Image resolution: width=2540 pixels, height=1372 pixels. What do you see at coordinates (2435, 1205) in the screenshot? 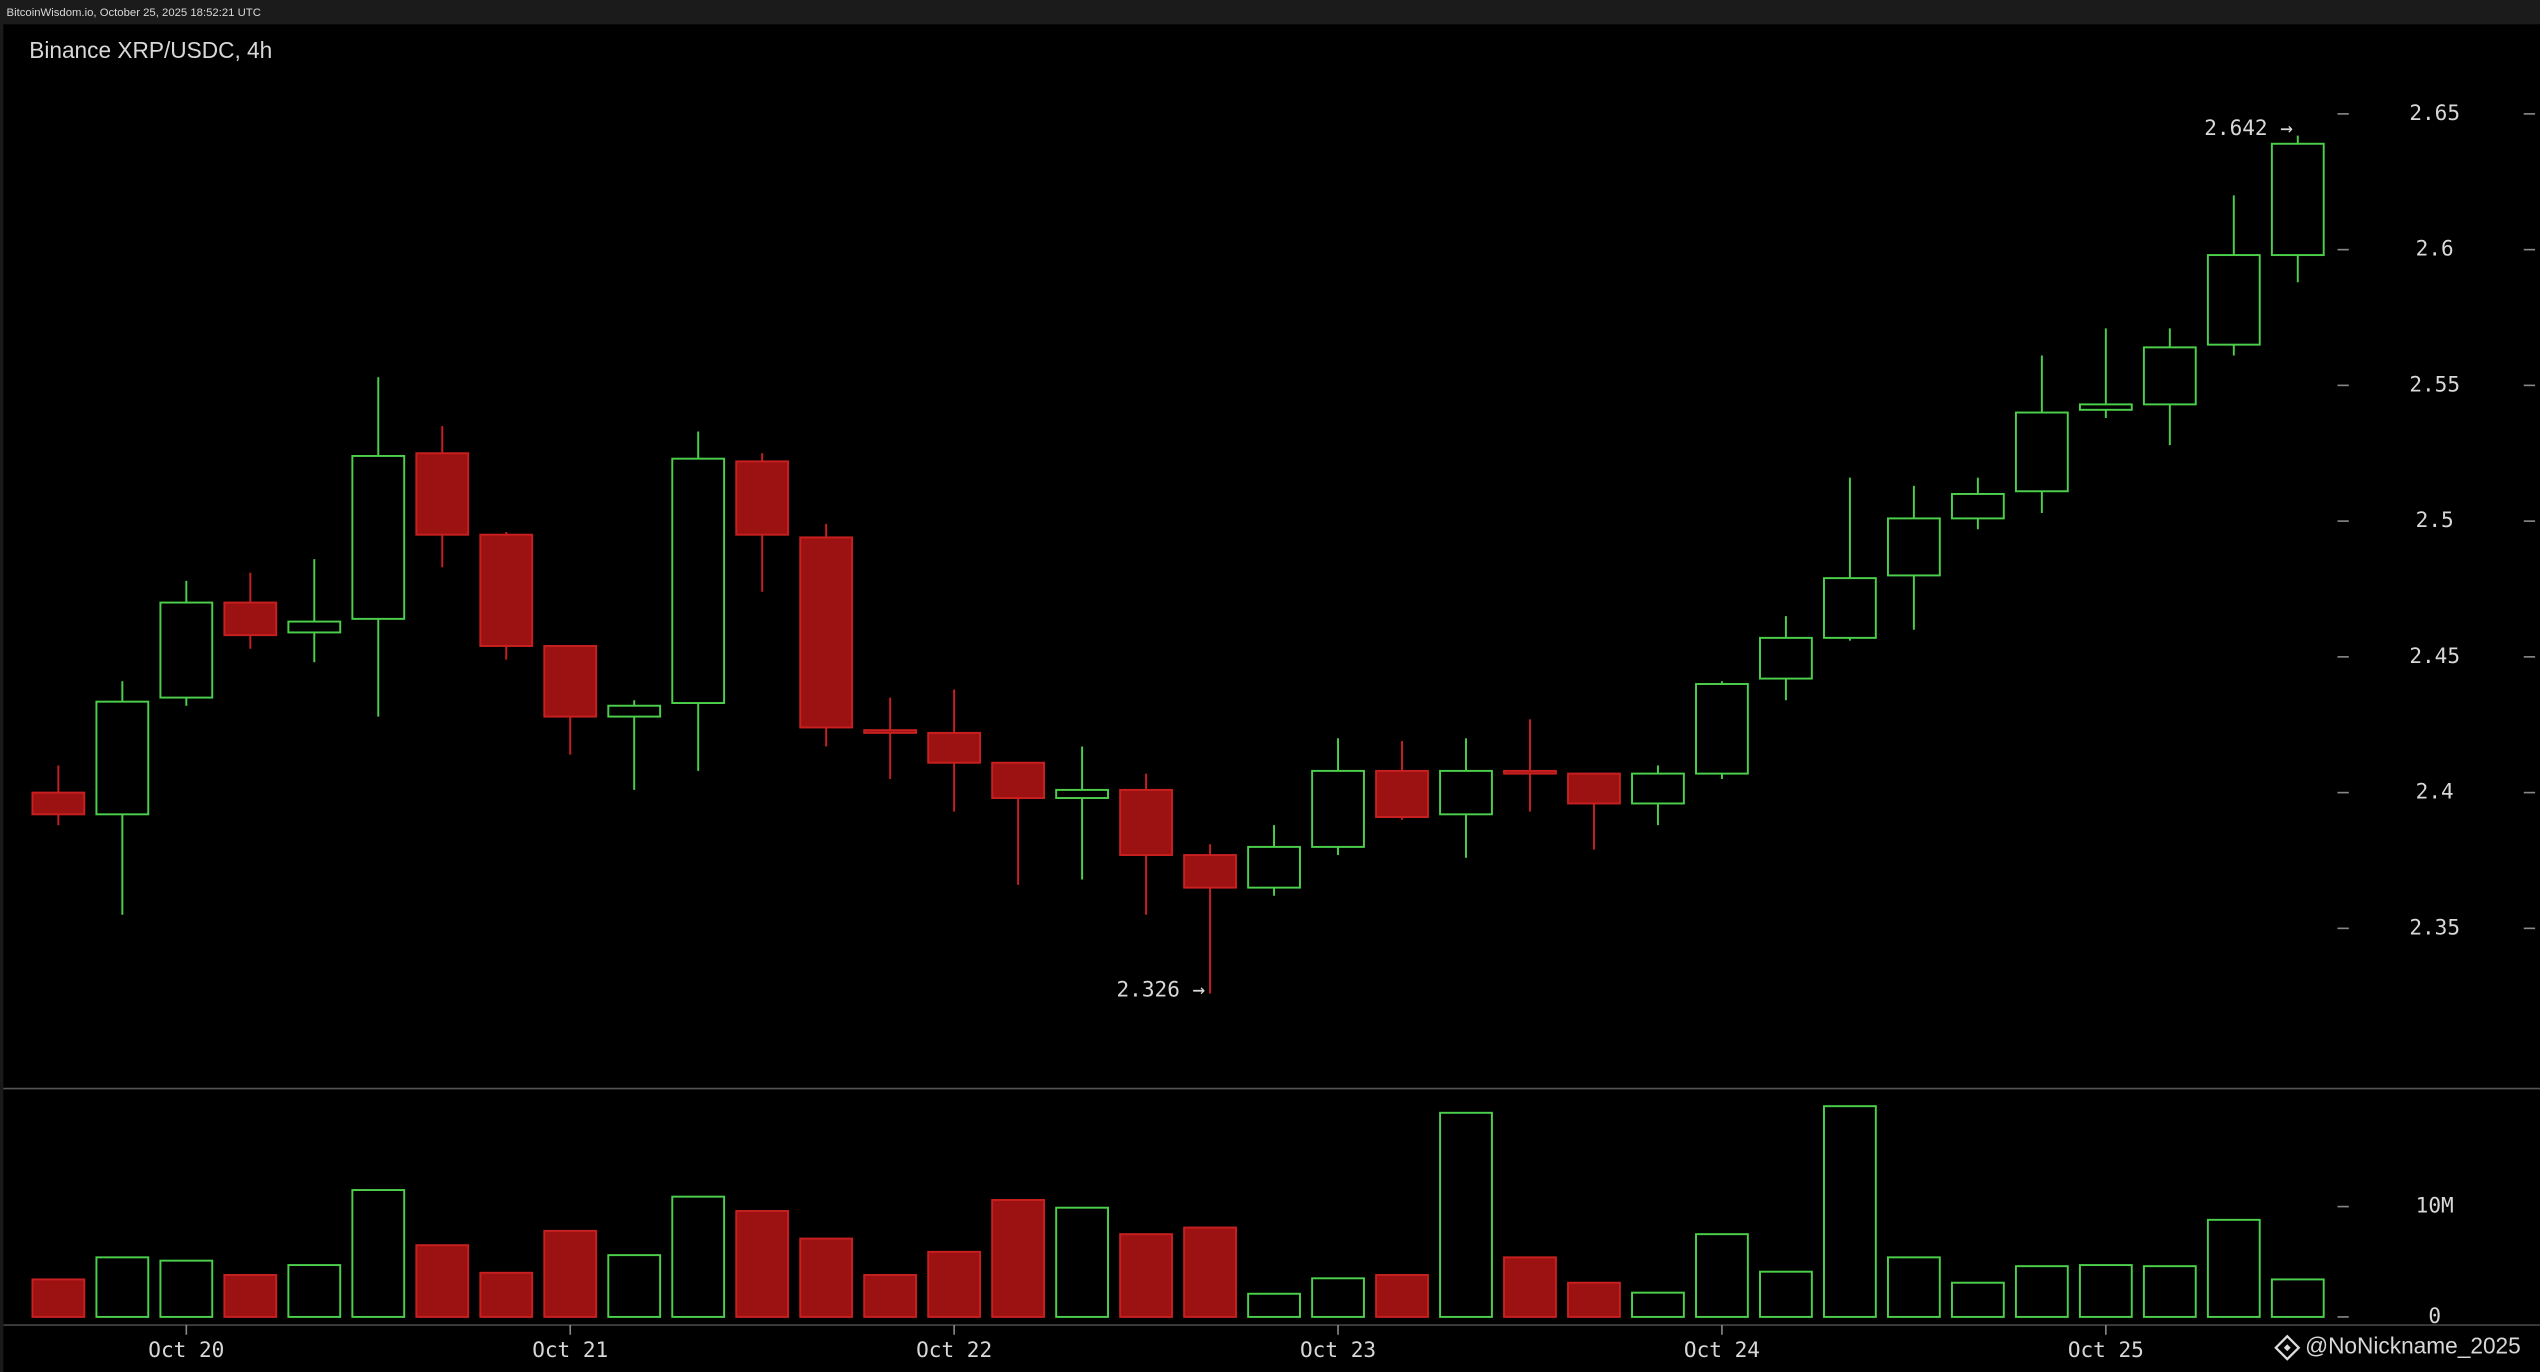
I see `volume-tick-label: 10M` at bounding box center [2435, 1205].